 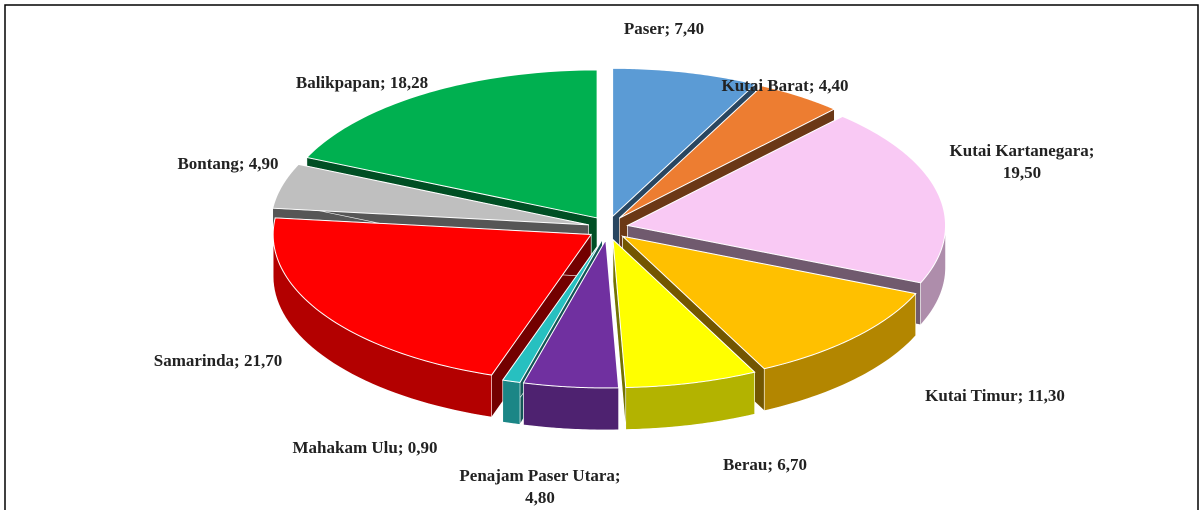 What do you see at coordinates (540, 497) in the screenshot?
I see `data-label-line: 4,80` at bounding box center [540, 497].